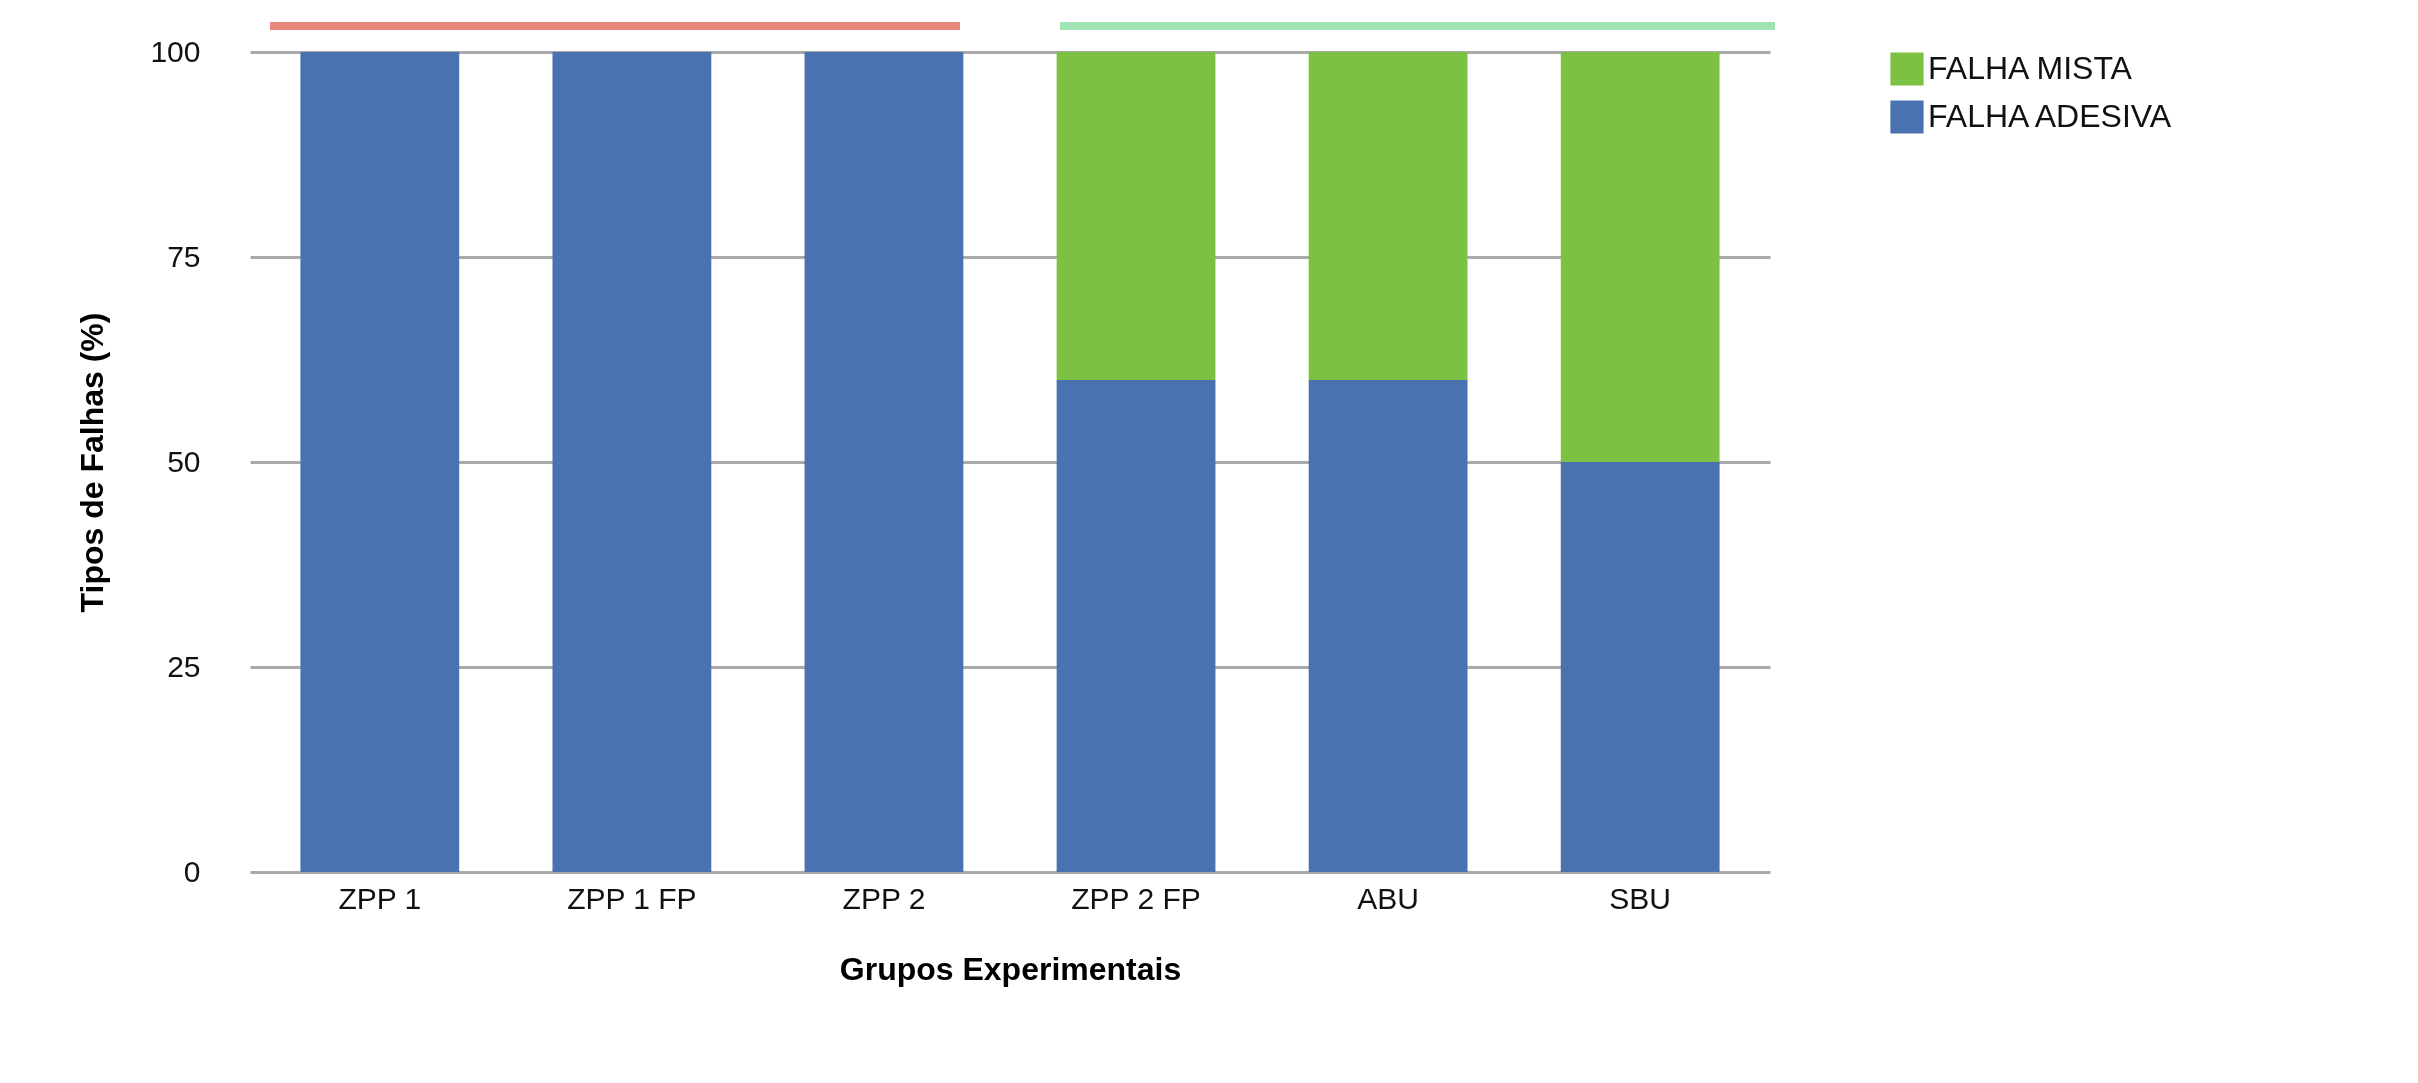  I want to click on x-tick-label: ZPP 2, so click(884, 898).